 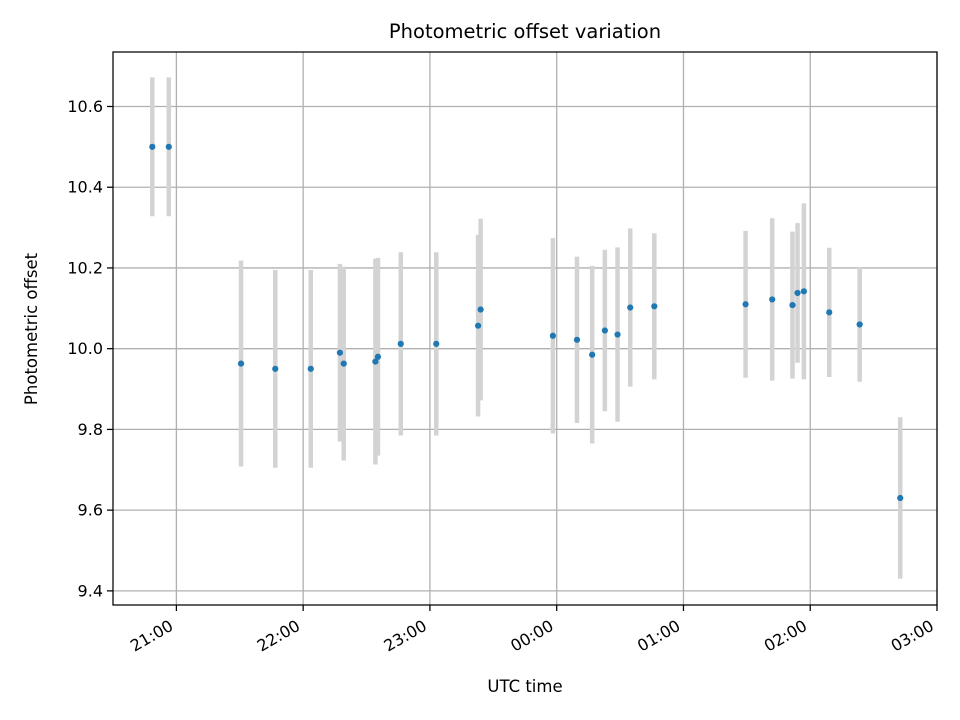 I want to click on x-axis-title: UTC time, so click(x=524, y=686).